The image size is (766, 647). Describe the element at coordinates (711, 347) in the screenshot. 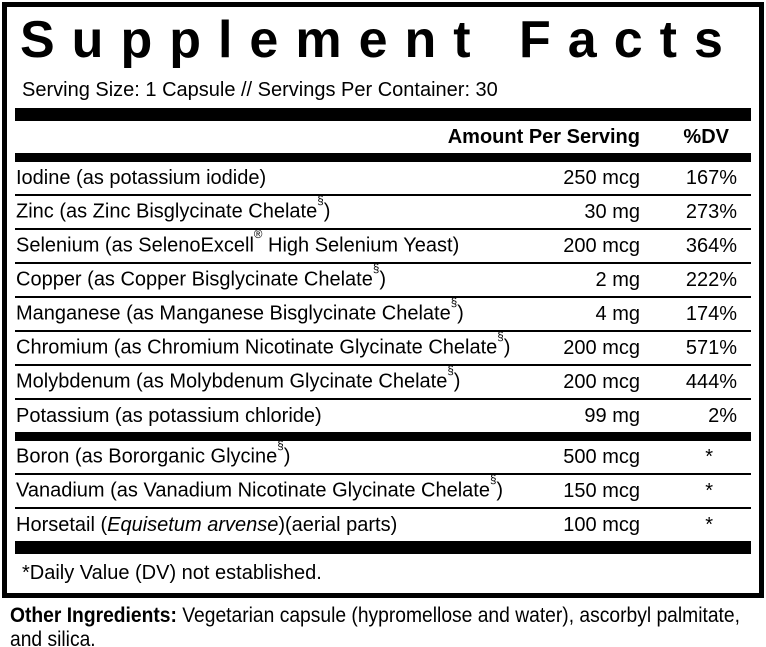

I see `ingredient-daily-value: 571%` at that location.